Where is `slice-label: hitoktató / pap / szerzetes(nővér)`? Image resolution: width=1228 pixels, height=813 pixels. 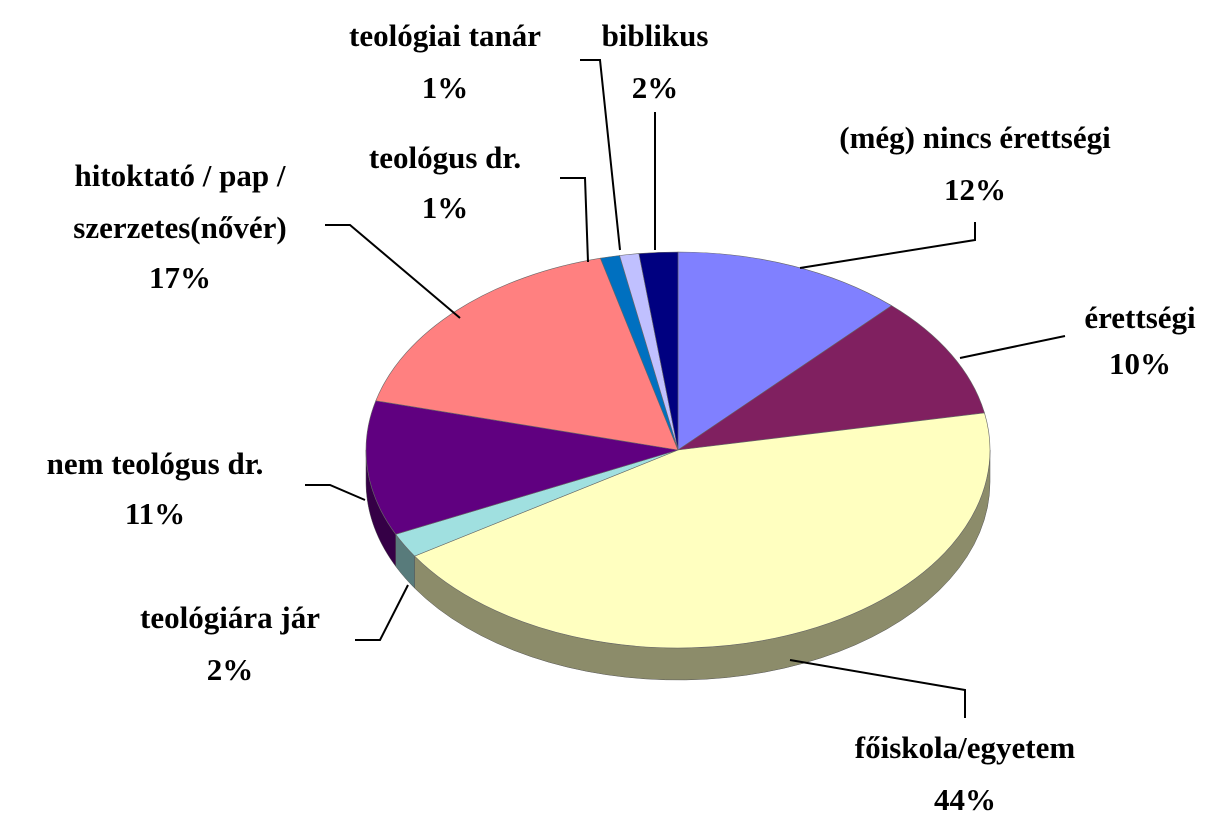
slice-label: hitoktató / pap / szerzetes(nővér) is located at coordinates (180, 201).